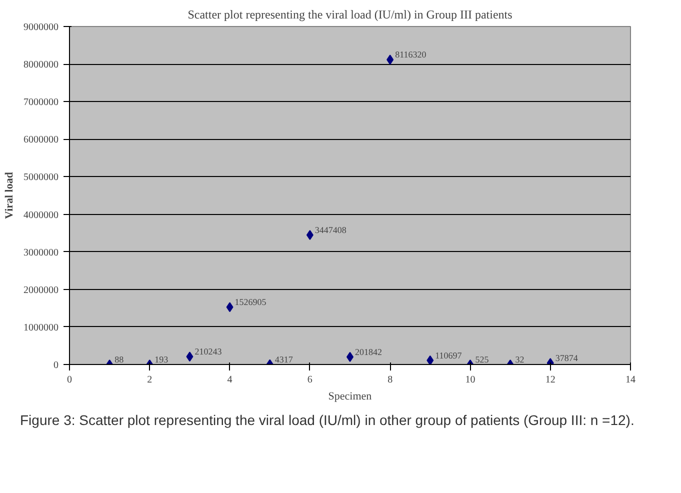 The width and height of the screenshot is (681, 493). What do you see at coordinates (309, 380) in the screenshot?
I see `x-tick-label: 6` at bounding box center [309, 380].